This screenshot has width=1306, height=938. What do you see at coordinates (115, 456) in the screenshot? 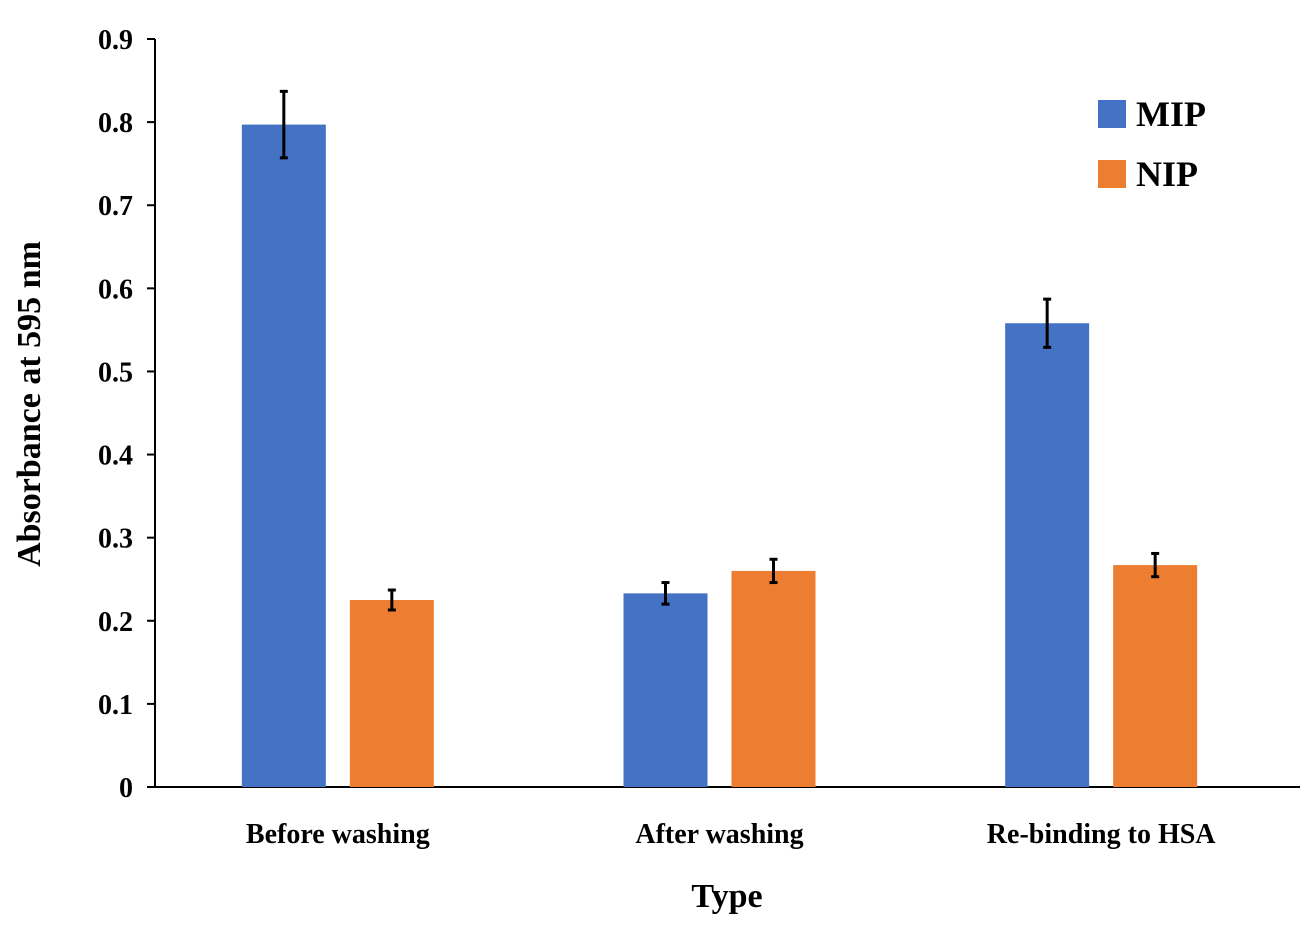
I see `y-tick-label: 0.4` at bounding box center [115, 456].